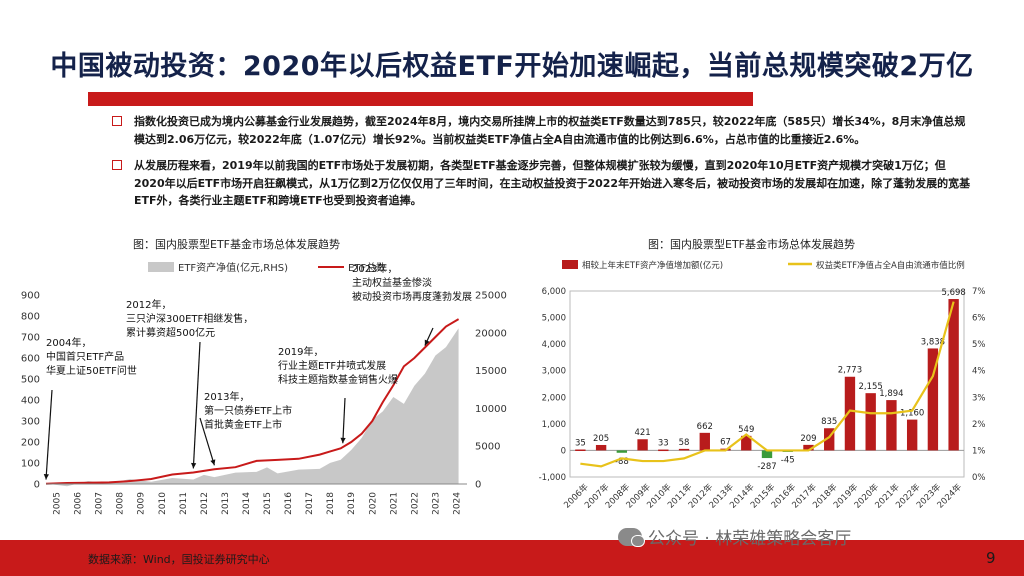 The height and width of the screenshot is (576, 1024). Describe the element at coordinates (979, 292) in the screenshot. I see `y-right-tick-label: 7%` at that location.